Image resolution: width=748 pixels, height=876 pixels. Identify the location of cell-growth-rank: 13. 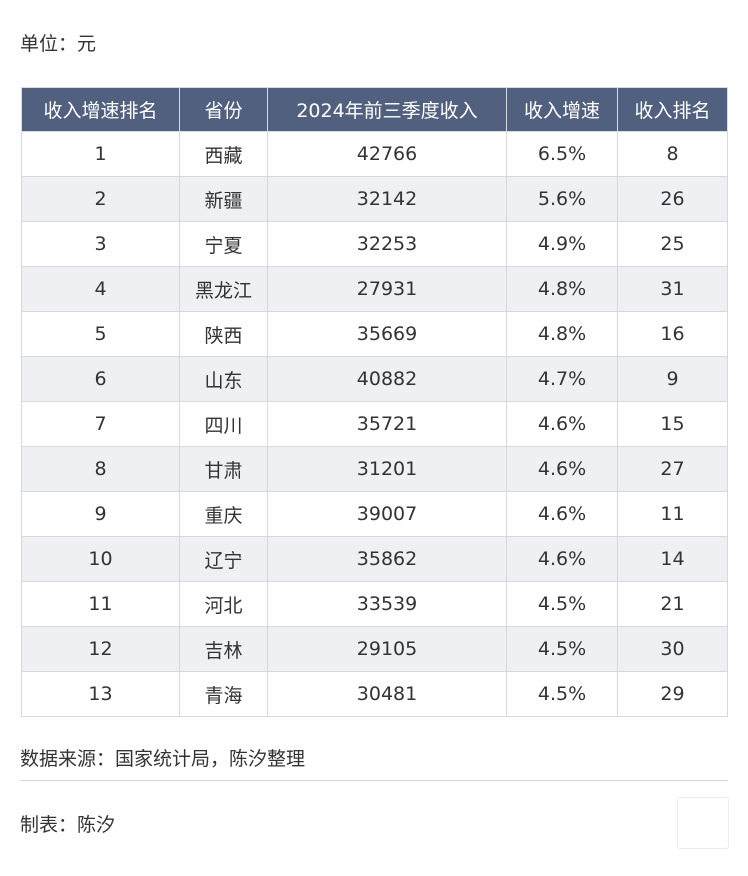
(100, 694).